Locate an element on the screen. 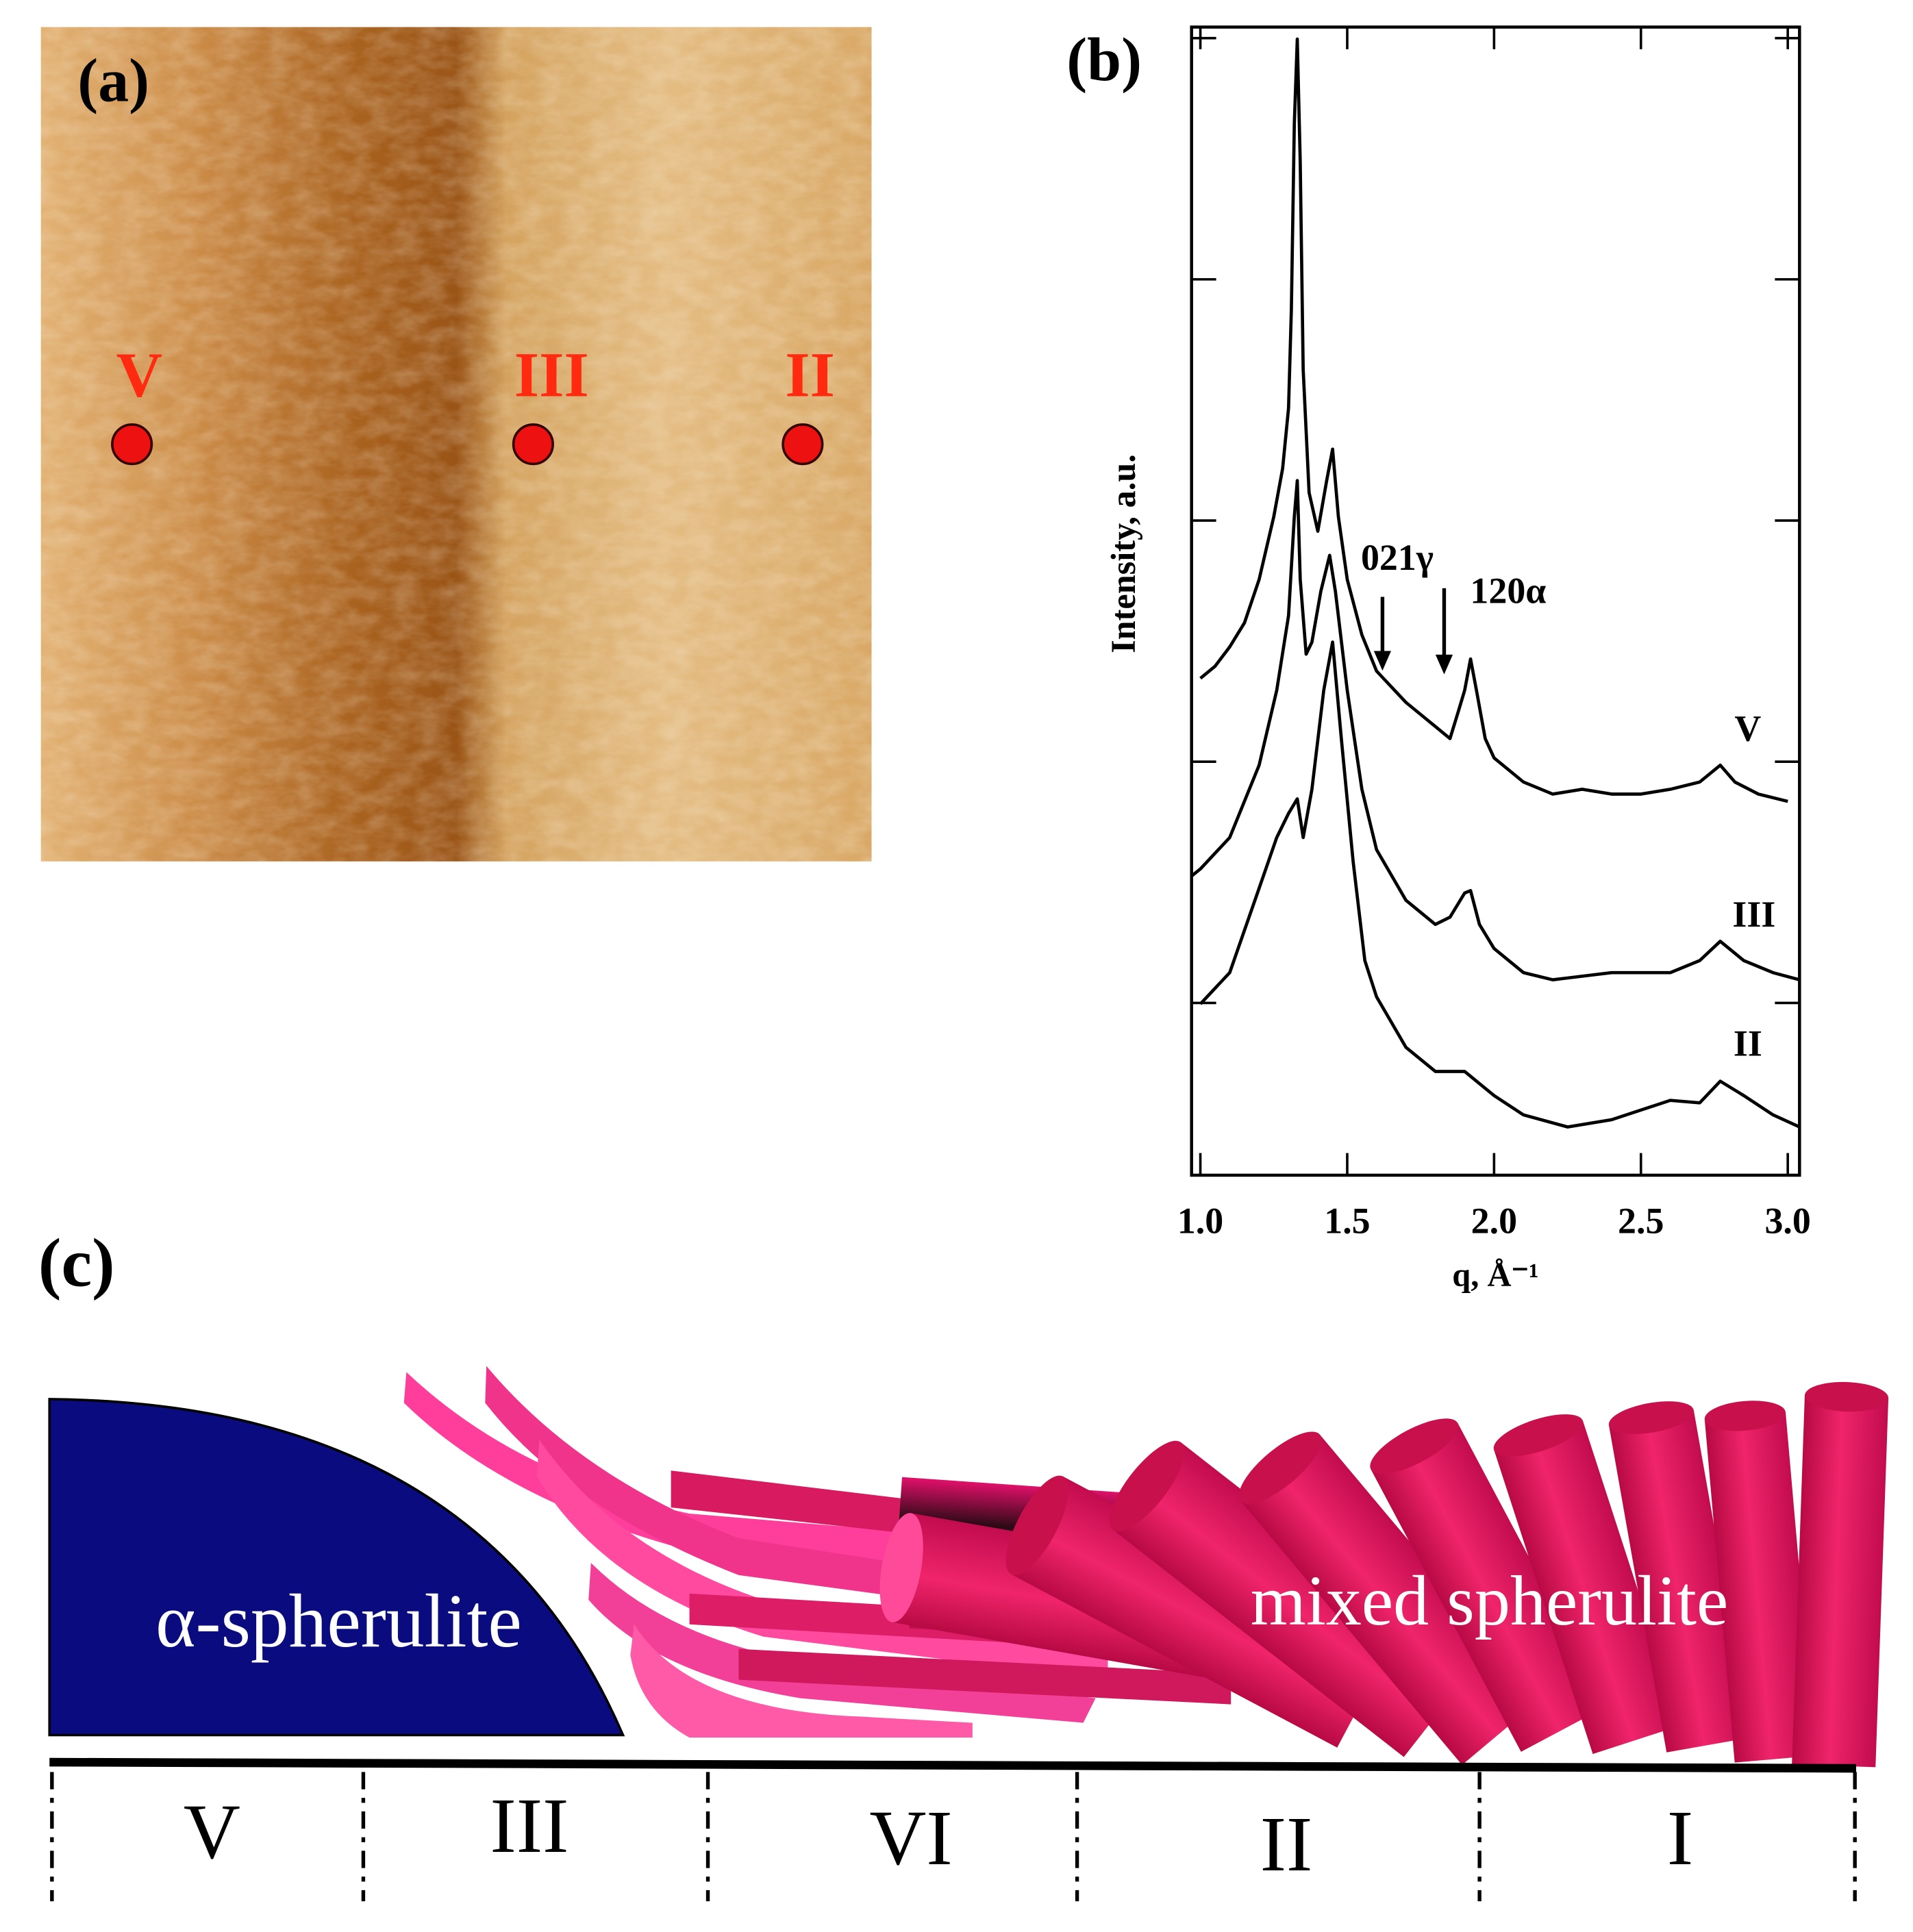 Image resolution: width=1913 pixels, height=1932 pixels. region-label: III is located at coordinates (529, 1826).